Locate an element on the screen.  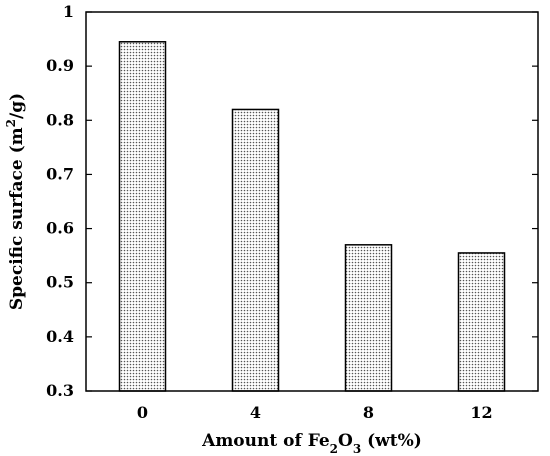
x-tick-label: 8 is located at coordinates (368, 412).